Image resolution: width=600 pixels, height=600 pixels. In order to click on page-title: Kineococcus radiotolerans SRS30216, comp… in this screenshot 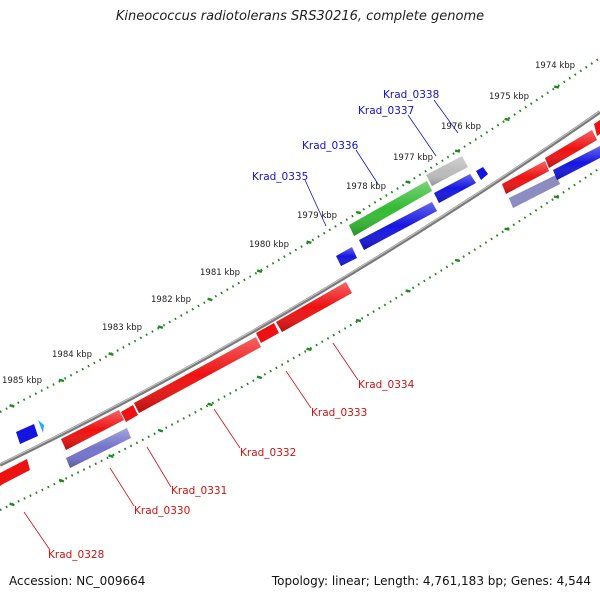, I will do `click(300, 16)`.